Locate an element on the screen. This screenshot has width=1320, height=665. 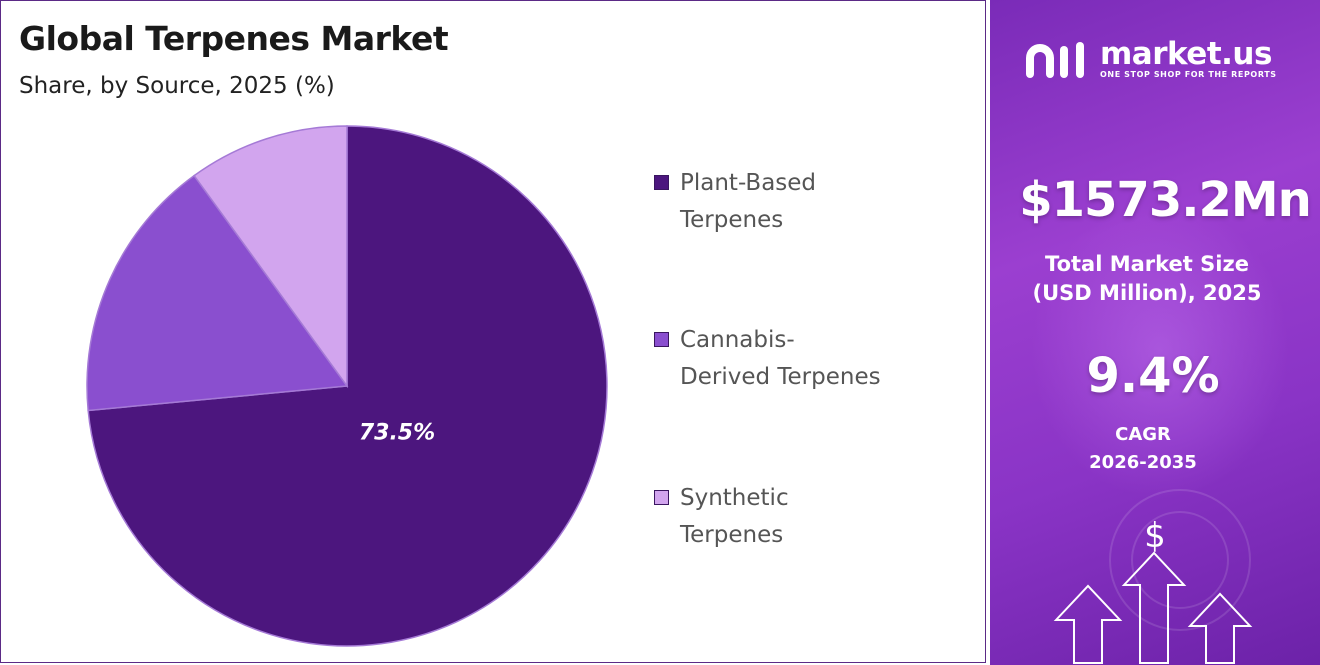
dollar-icon: $ is located at coordinates (1155, 536).